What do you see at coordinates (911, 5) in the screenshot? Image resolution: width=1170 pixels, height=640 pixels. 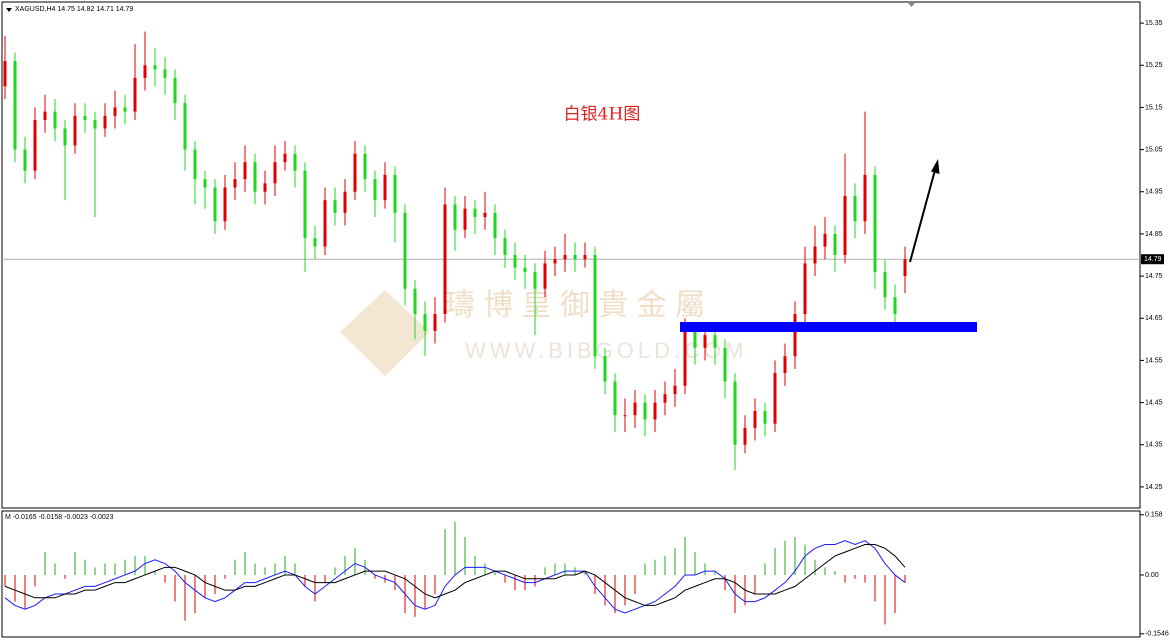 I see `shift-marker` at bounding box center [911, 5].